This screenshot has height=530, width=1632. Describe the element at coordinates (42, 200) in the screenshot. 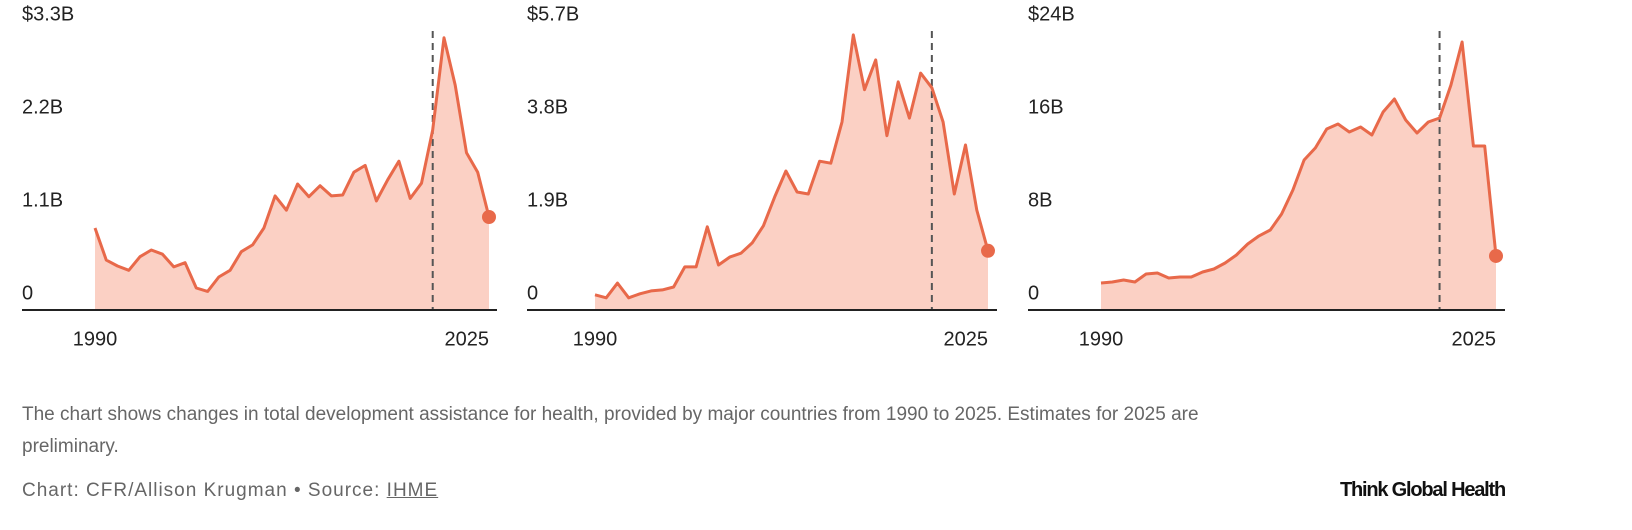

I see `y-tick-label: 1.1B` at that location.